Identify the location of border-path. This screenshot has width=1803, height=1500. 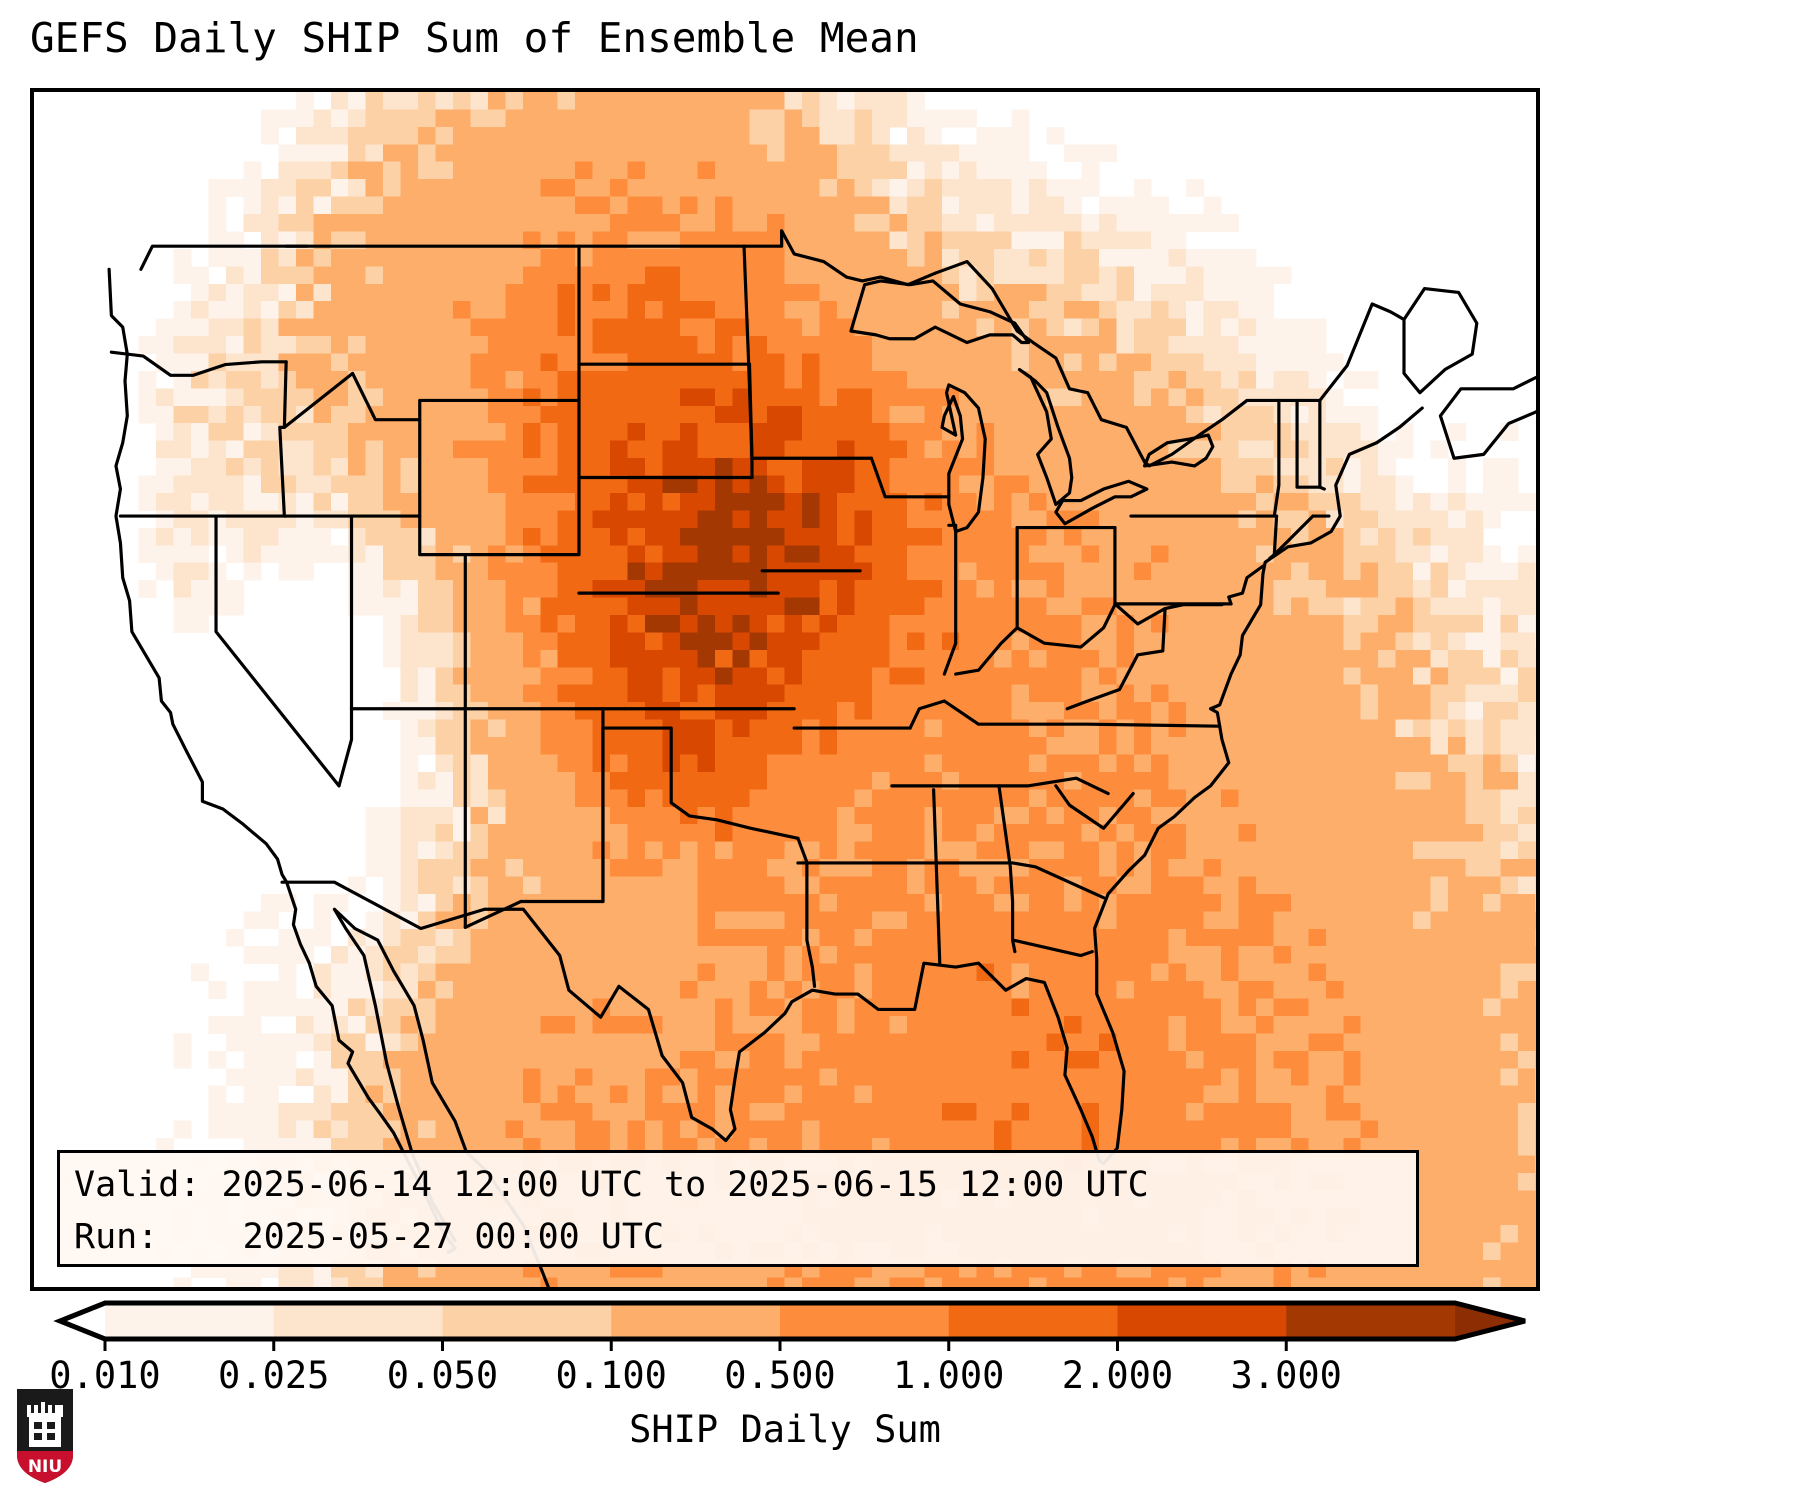
(940, 312).